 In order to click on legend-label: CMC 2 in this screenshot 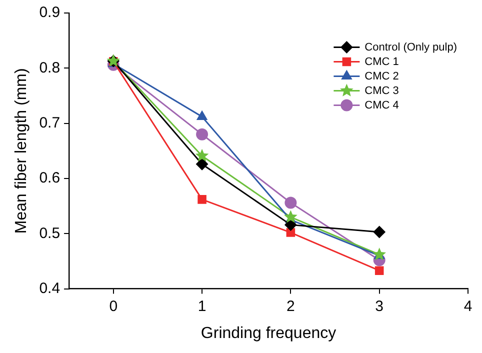, I will do `click(381, 76)`.